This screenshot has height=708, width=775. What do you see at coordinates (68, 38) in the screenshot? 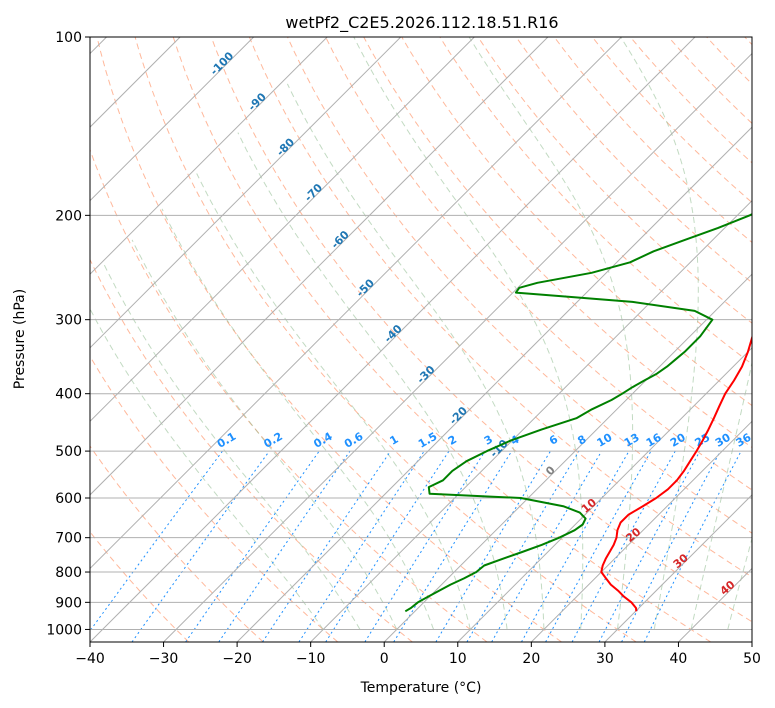
I see `y-tick-label: 100` at bounding box center [68, 38].